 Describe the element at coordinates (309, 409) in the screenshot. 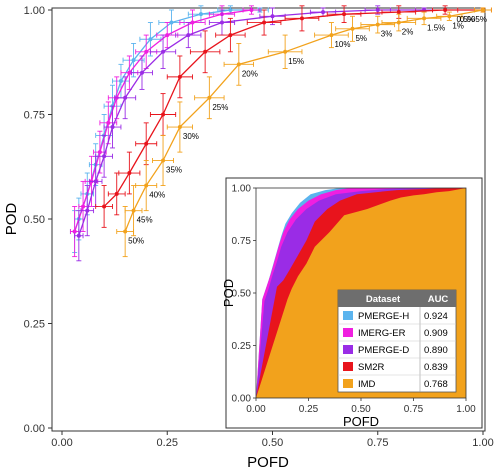

I see `inset-x-tick-label: 0.25` at that location.